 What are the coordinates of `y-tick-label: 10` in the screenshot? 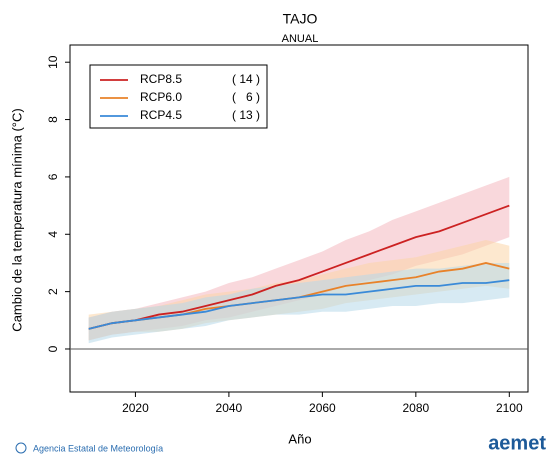 It's located at (53, 62).